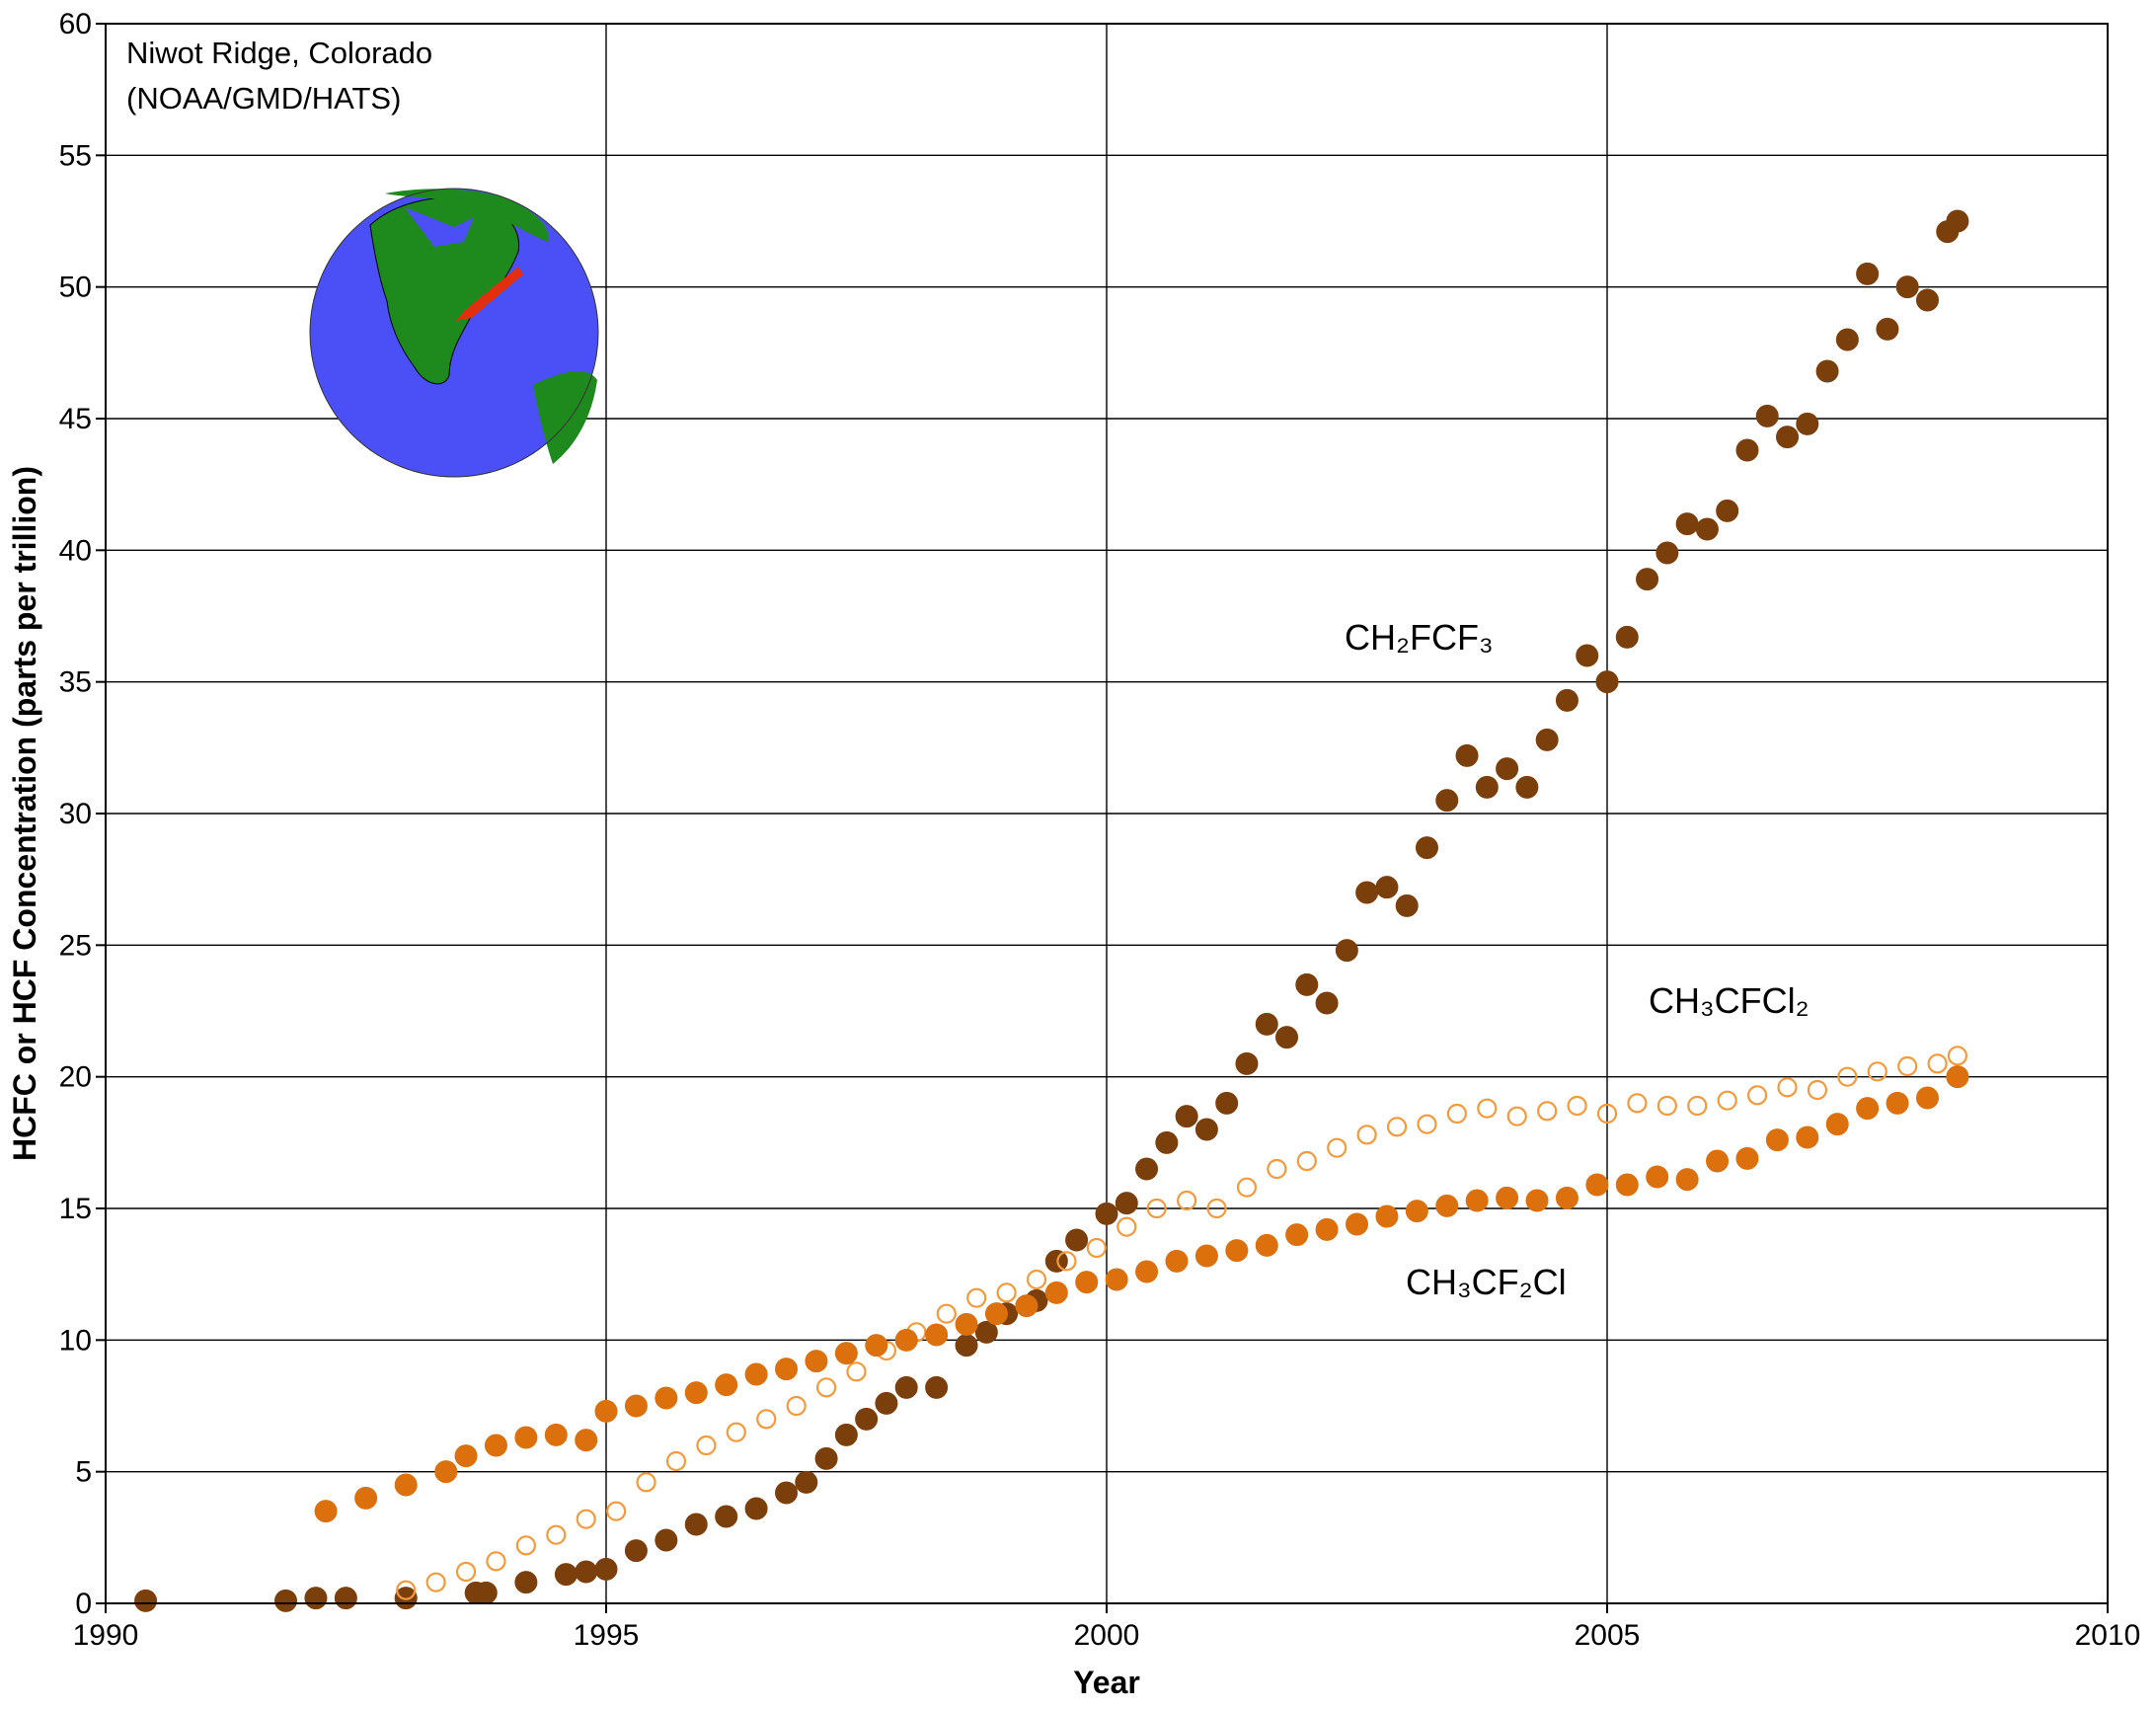 The width and height of the screenshot is (2156, 1709). What do you see at coordinates (75, 551) in the screenshot?
I see `y-tick-label: 40` at bounding box center [75, 551].